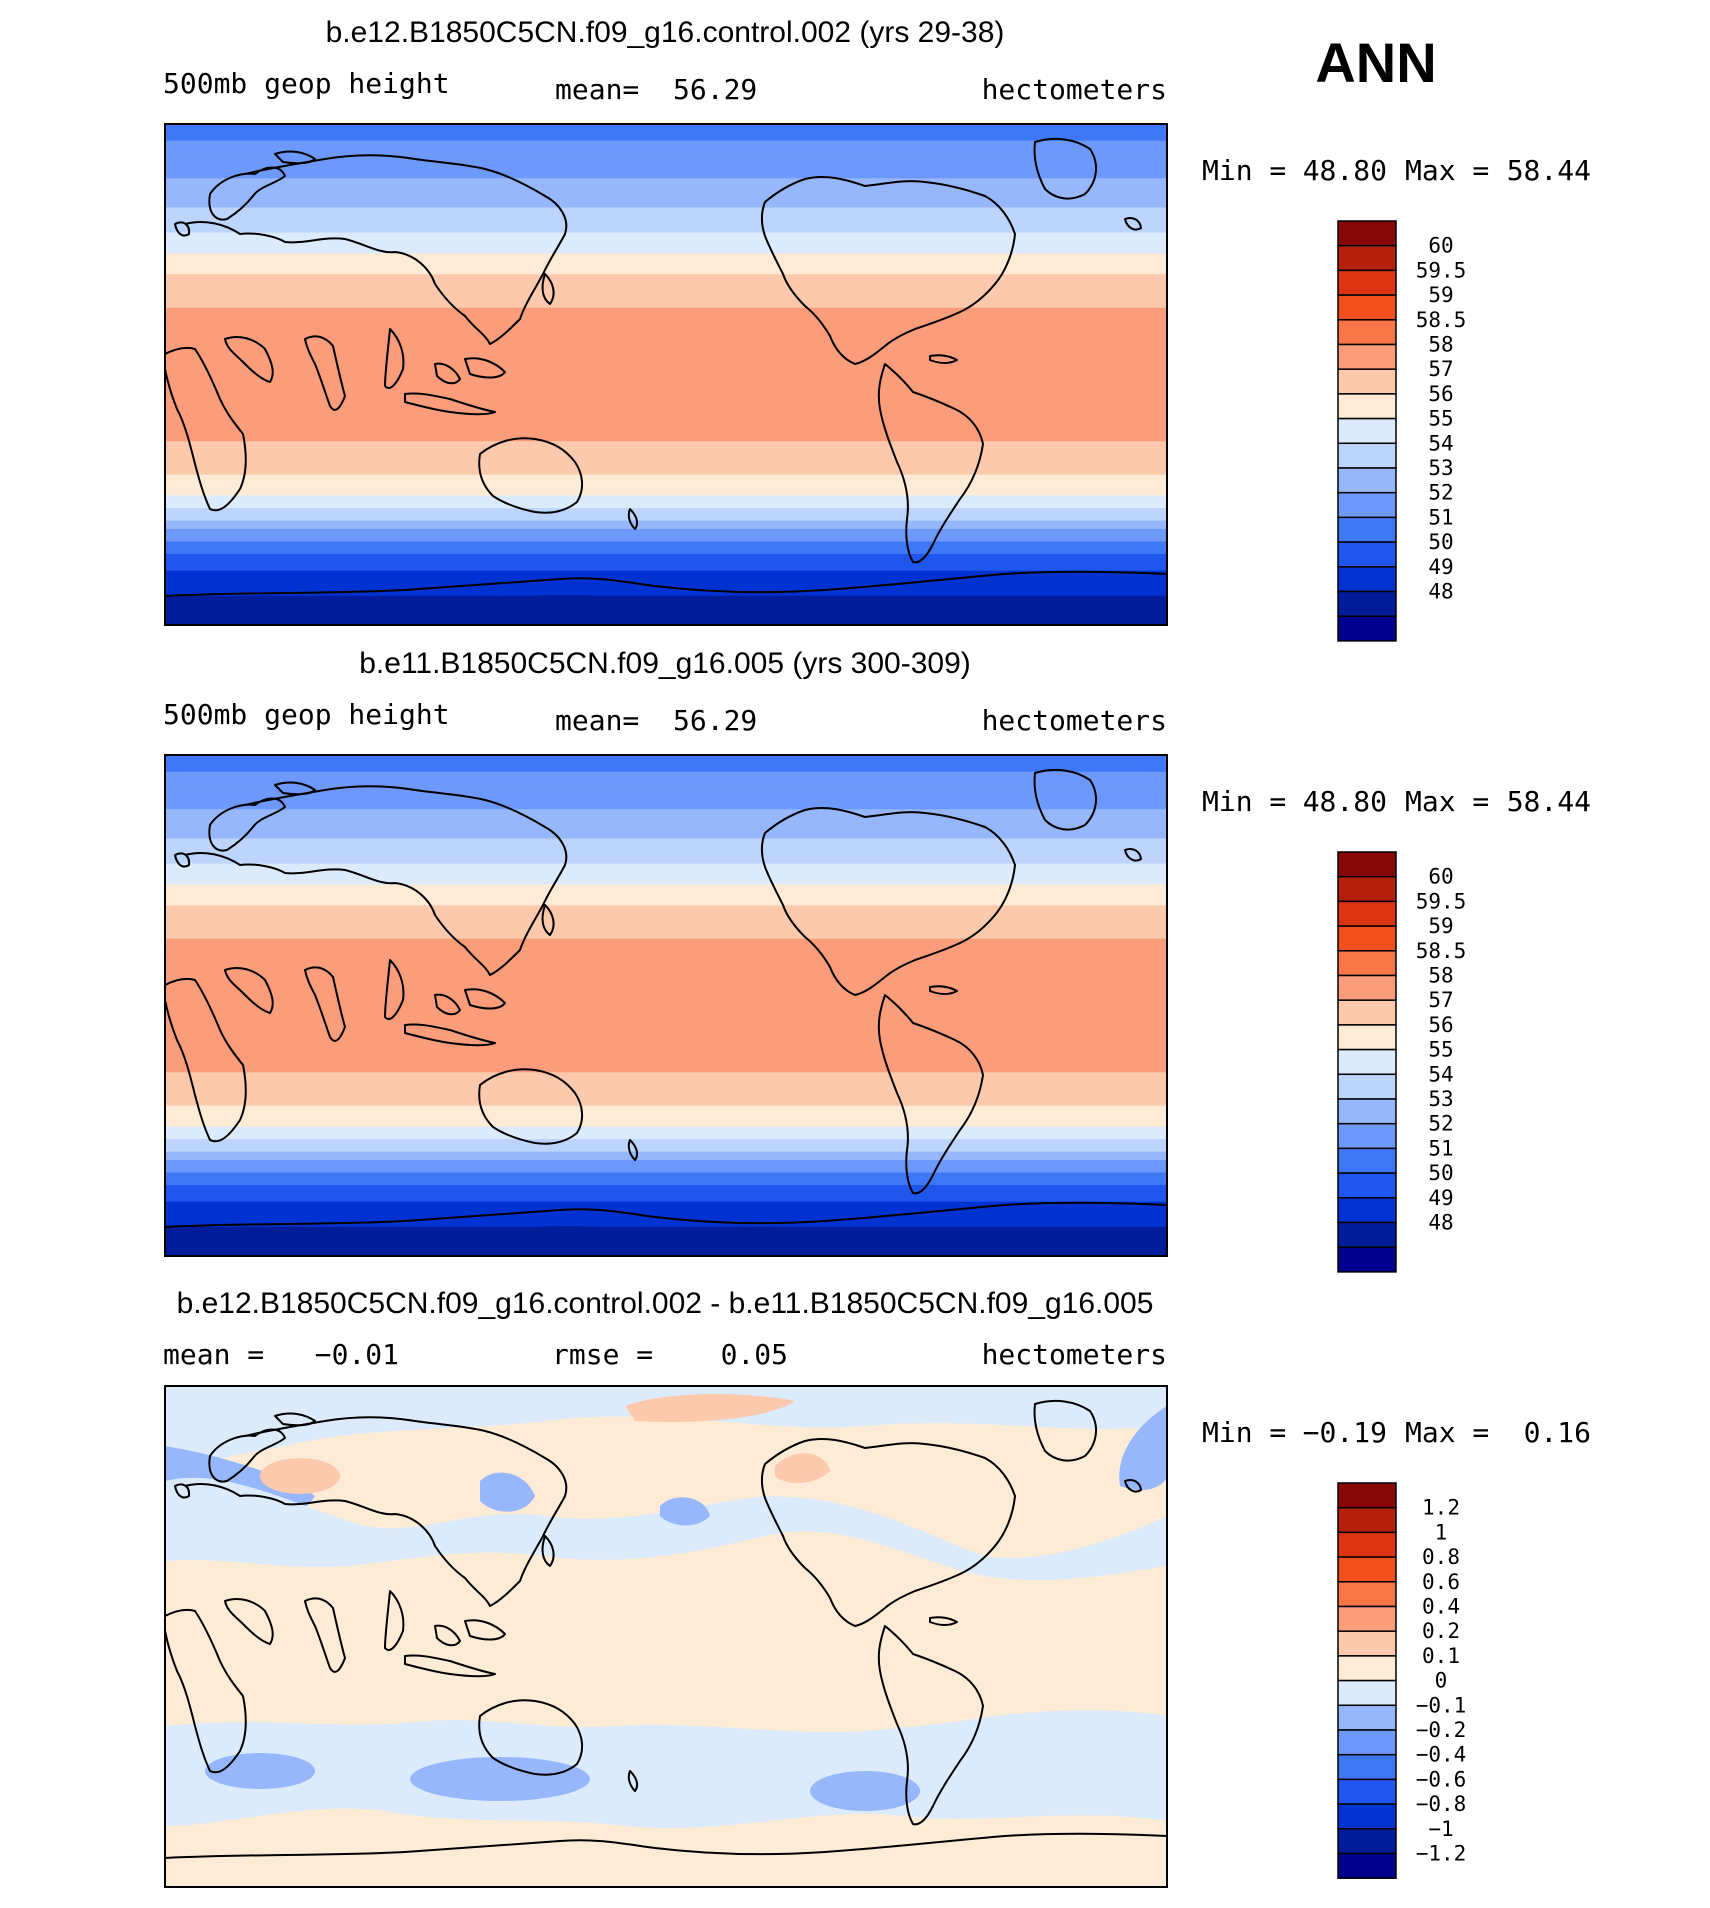  What do you see at coordinates (1440, 1173) in the screenshot?
I see `colorbar-label: 50` at bounding box center [1440, 1173].